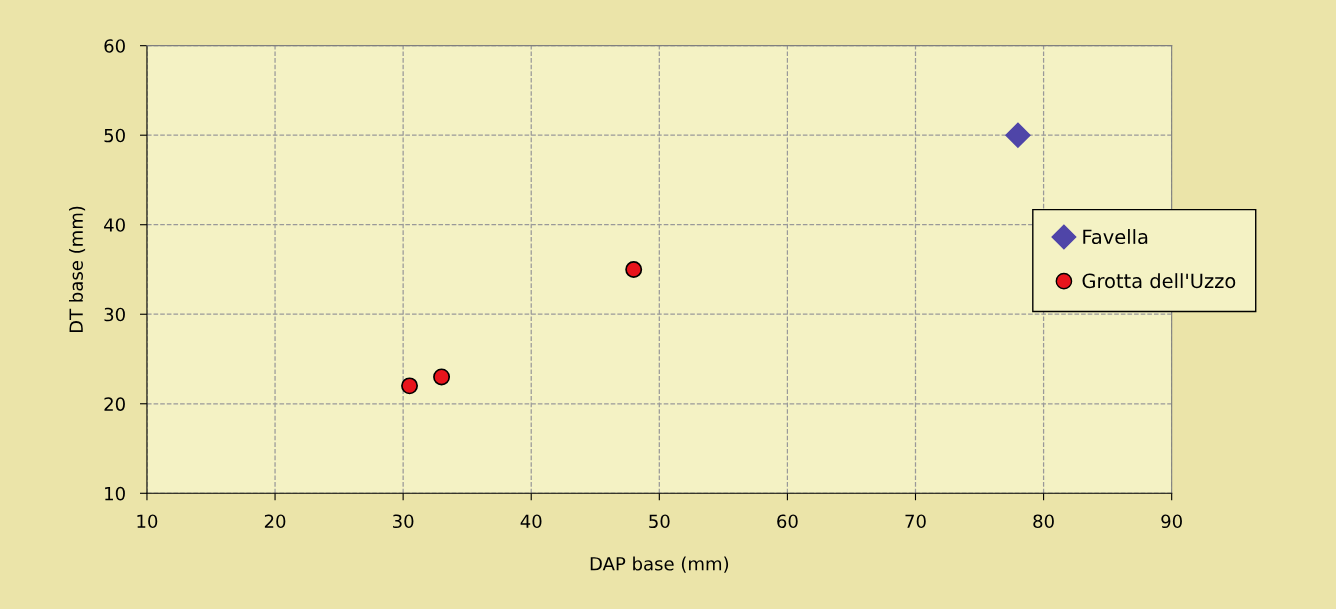  What do you see at coordinates (1159, 281) in the screenshot?
I see `legend-label: Grotta dell'Uzzo` at bounding box center [1159, 281].